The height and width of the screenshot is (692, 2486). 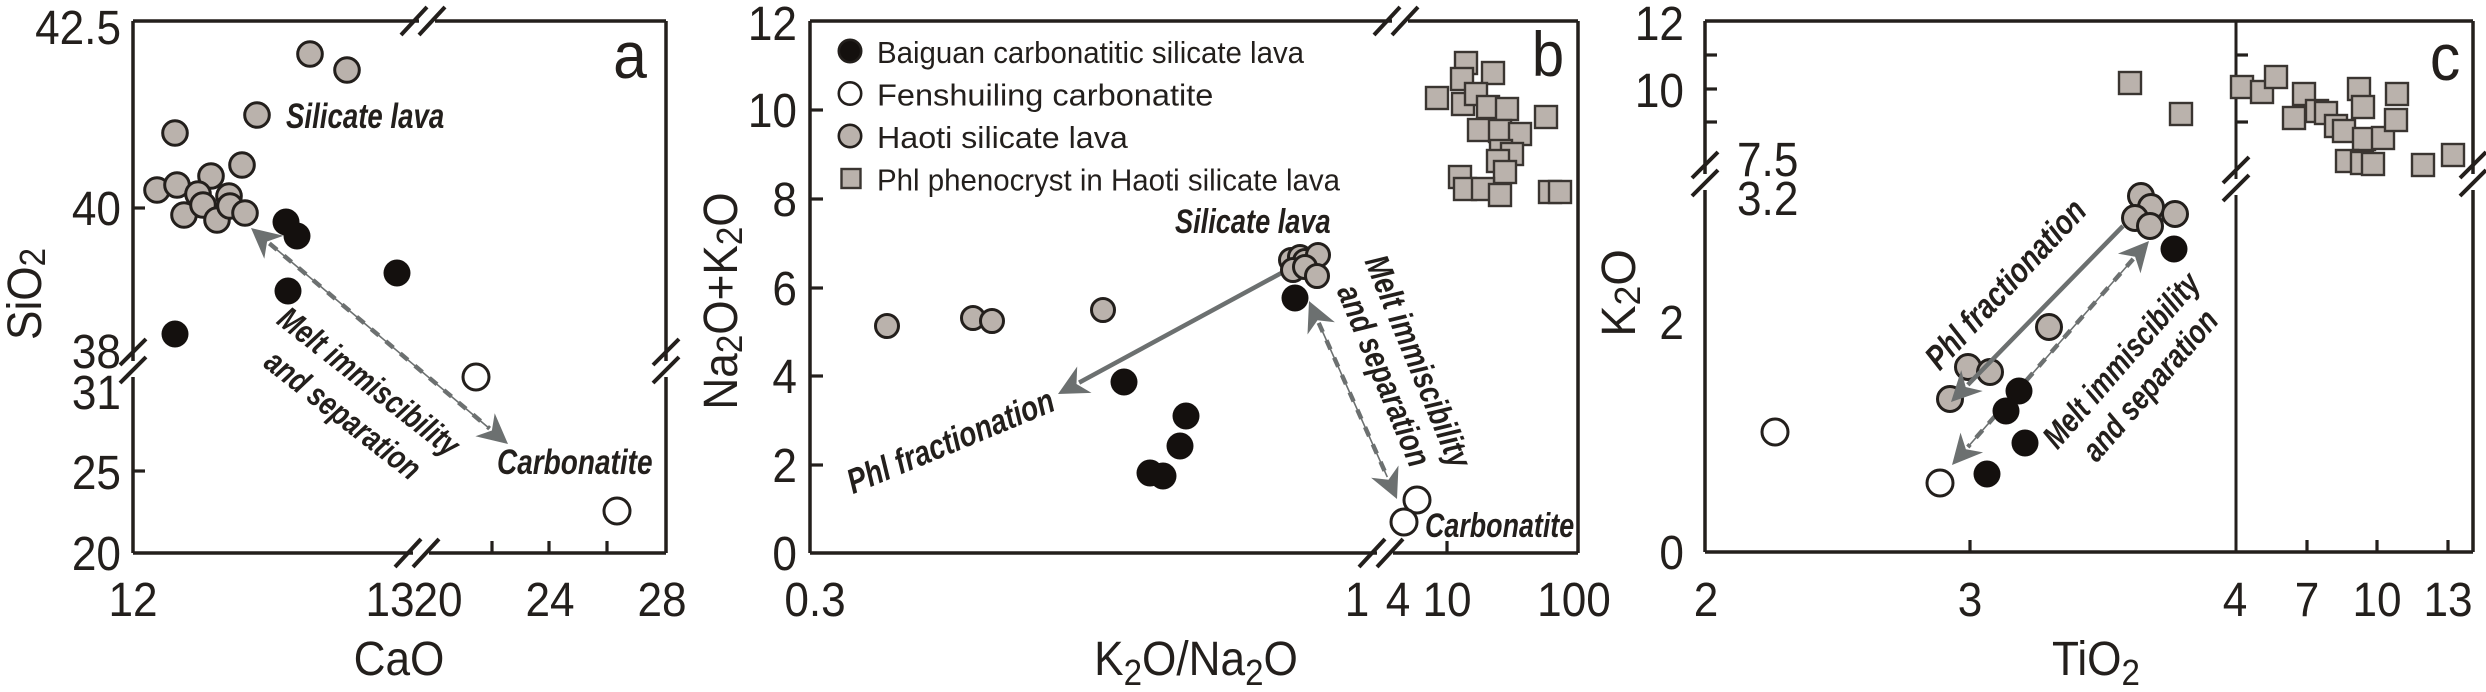 What do you see at coordinates (1108, 181) in the screenshot?
I see `svg-text:Phl phenocryst in Haoti silica: Phl phenocryst in Haoti silicate lava` at bounding box center [1108, 181].